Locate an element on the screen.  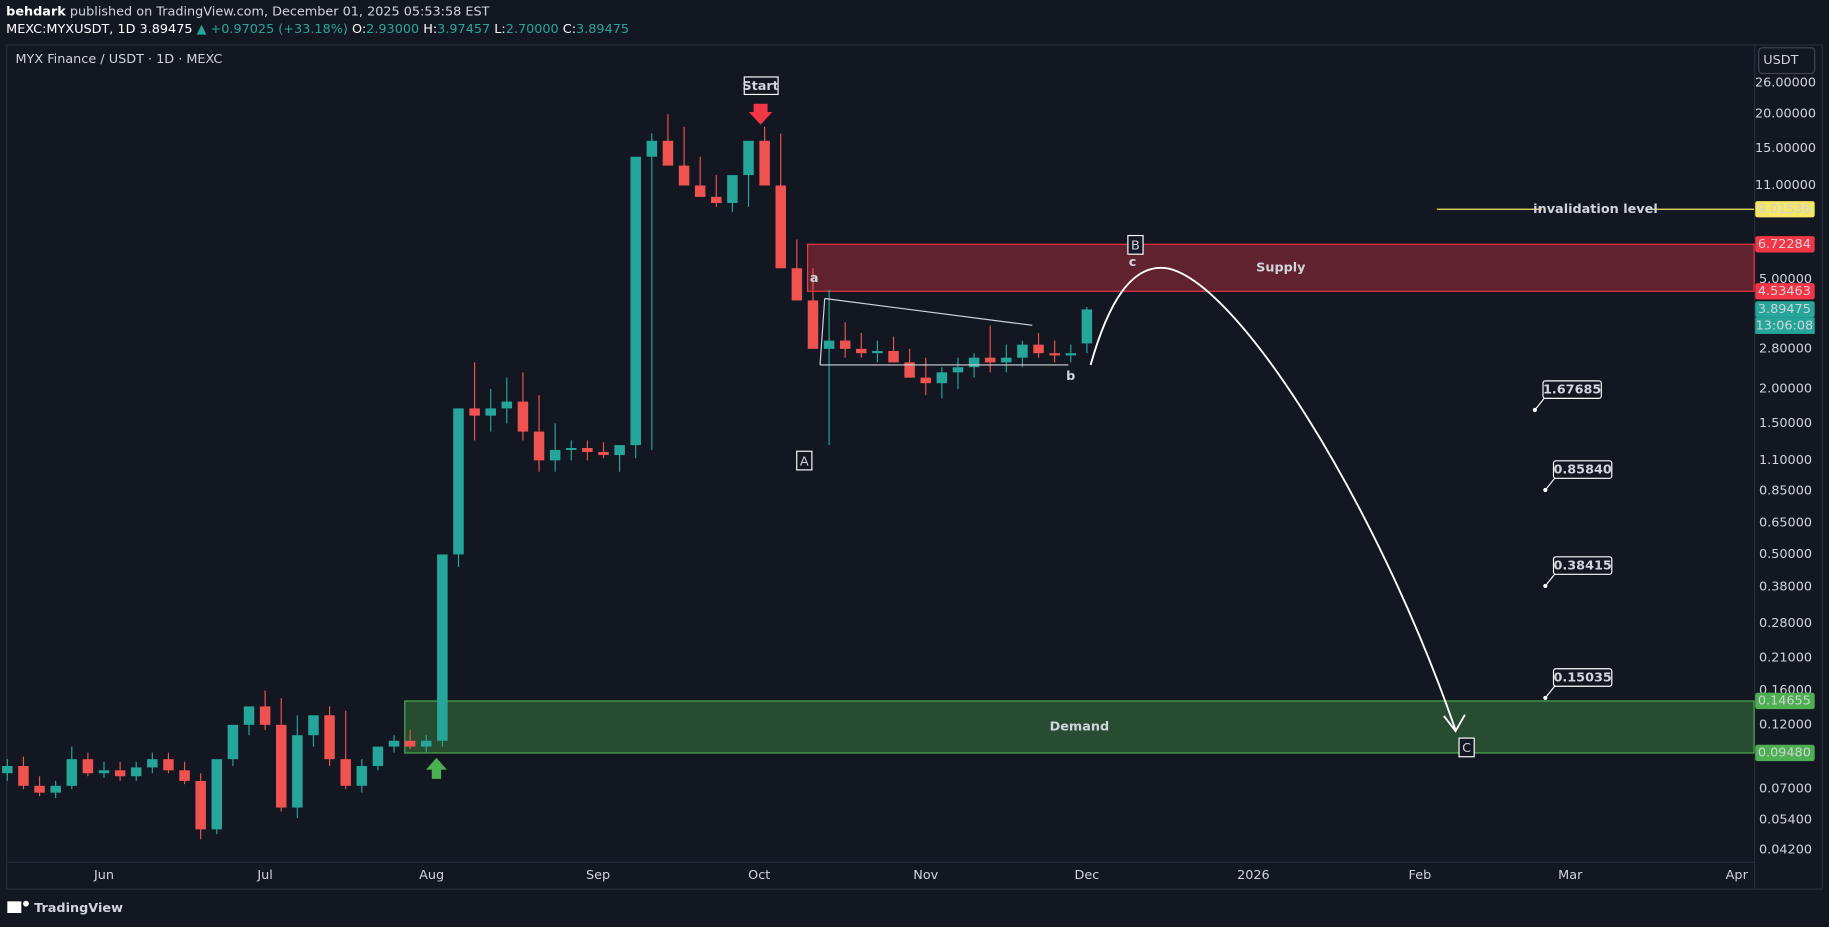
ohlc-value: 3.97457 is located at coordinates (463, 29).